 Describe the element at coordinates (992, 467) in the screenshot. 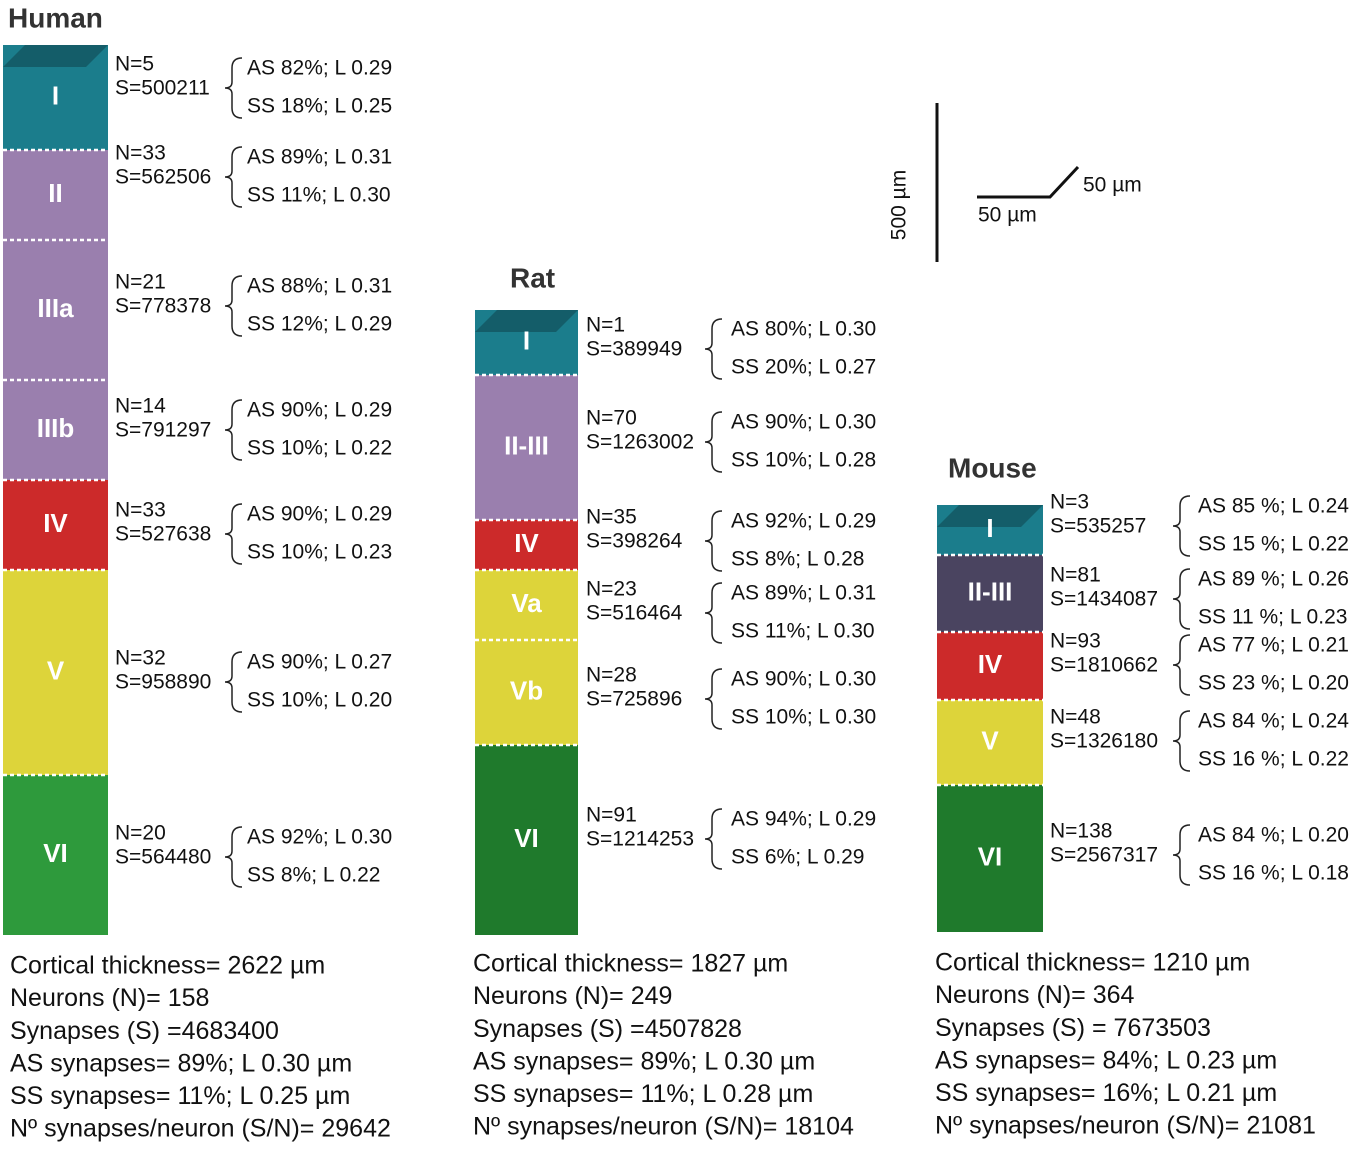

I see `panel-title: Mouse` at that location.